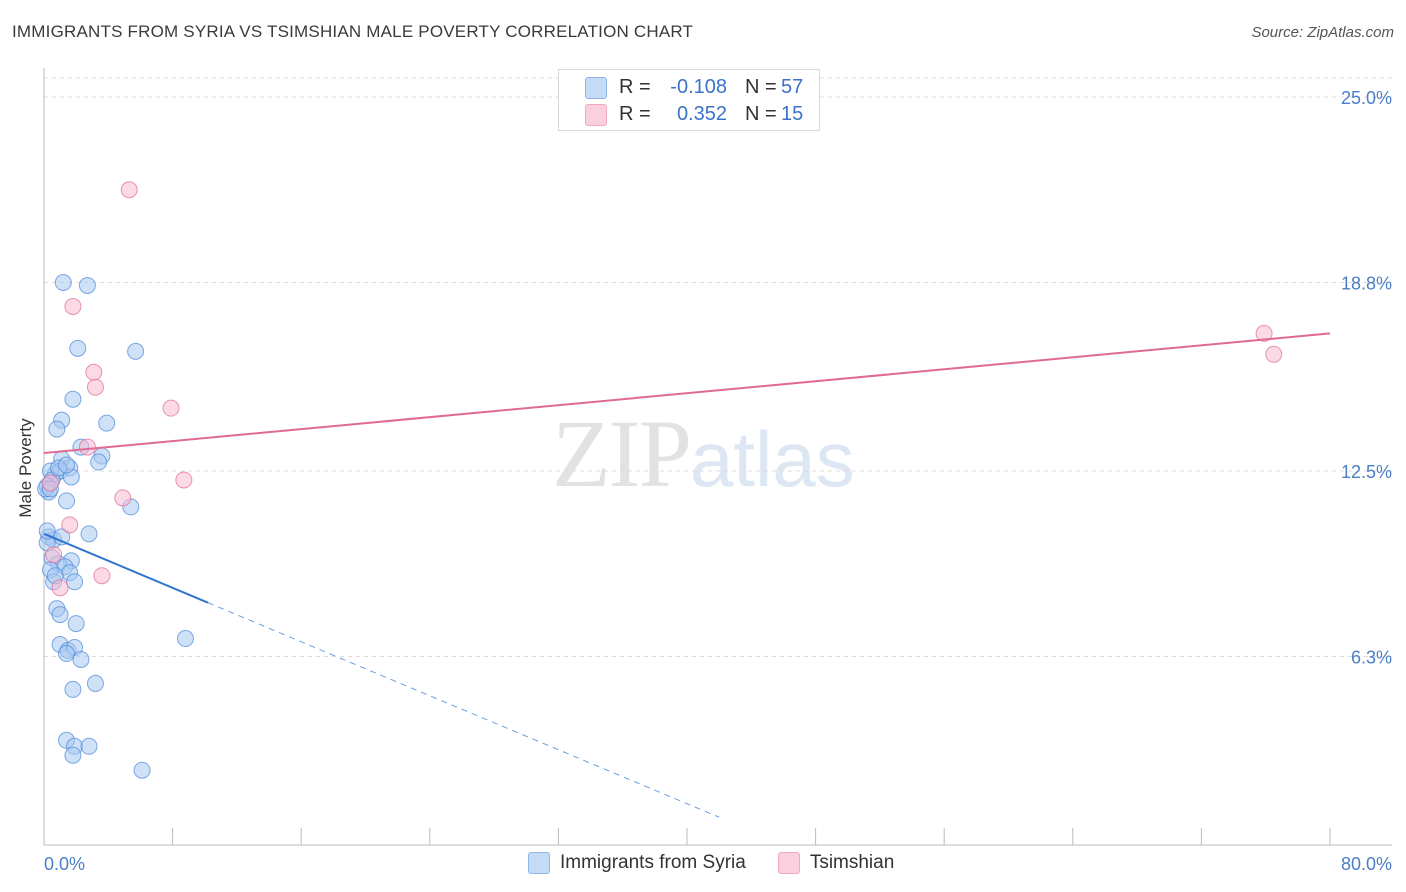 This screenshot has height=892, width=1406. What do you see at coordinates (1366, 472) in the screenshot?
I see `y-tick-label: 12.5%` at bounding box center [1366, 472].